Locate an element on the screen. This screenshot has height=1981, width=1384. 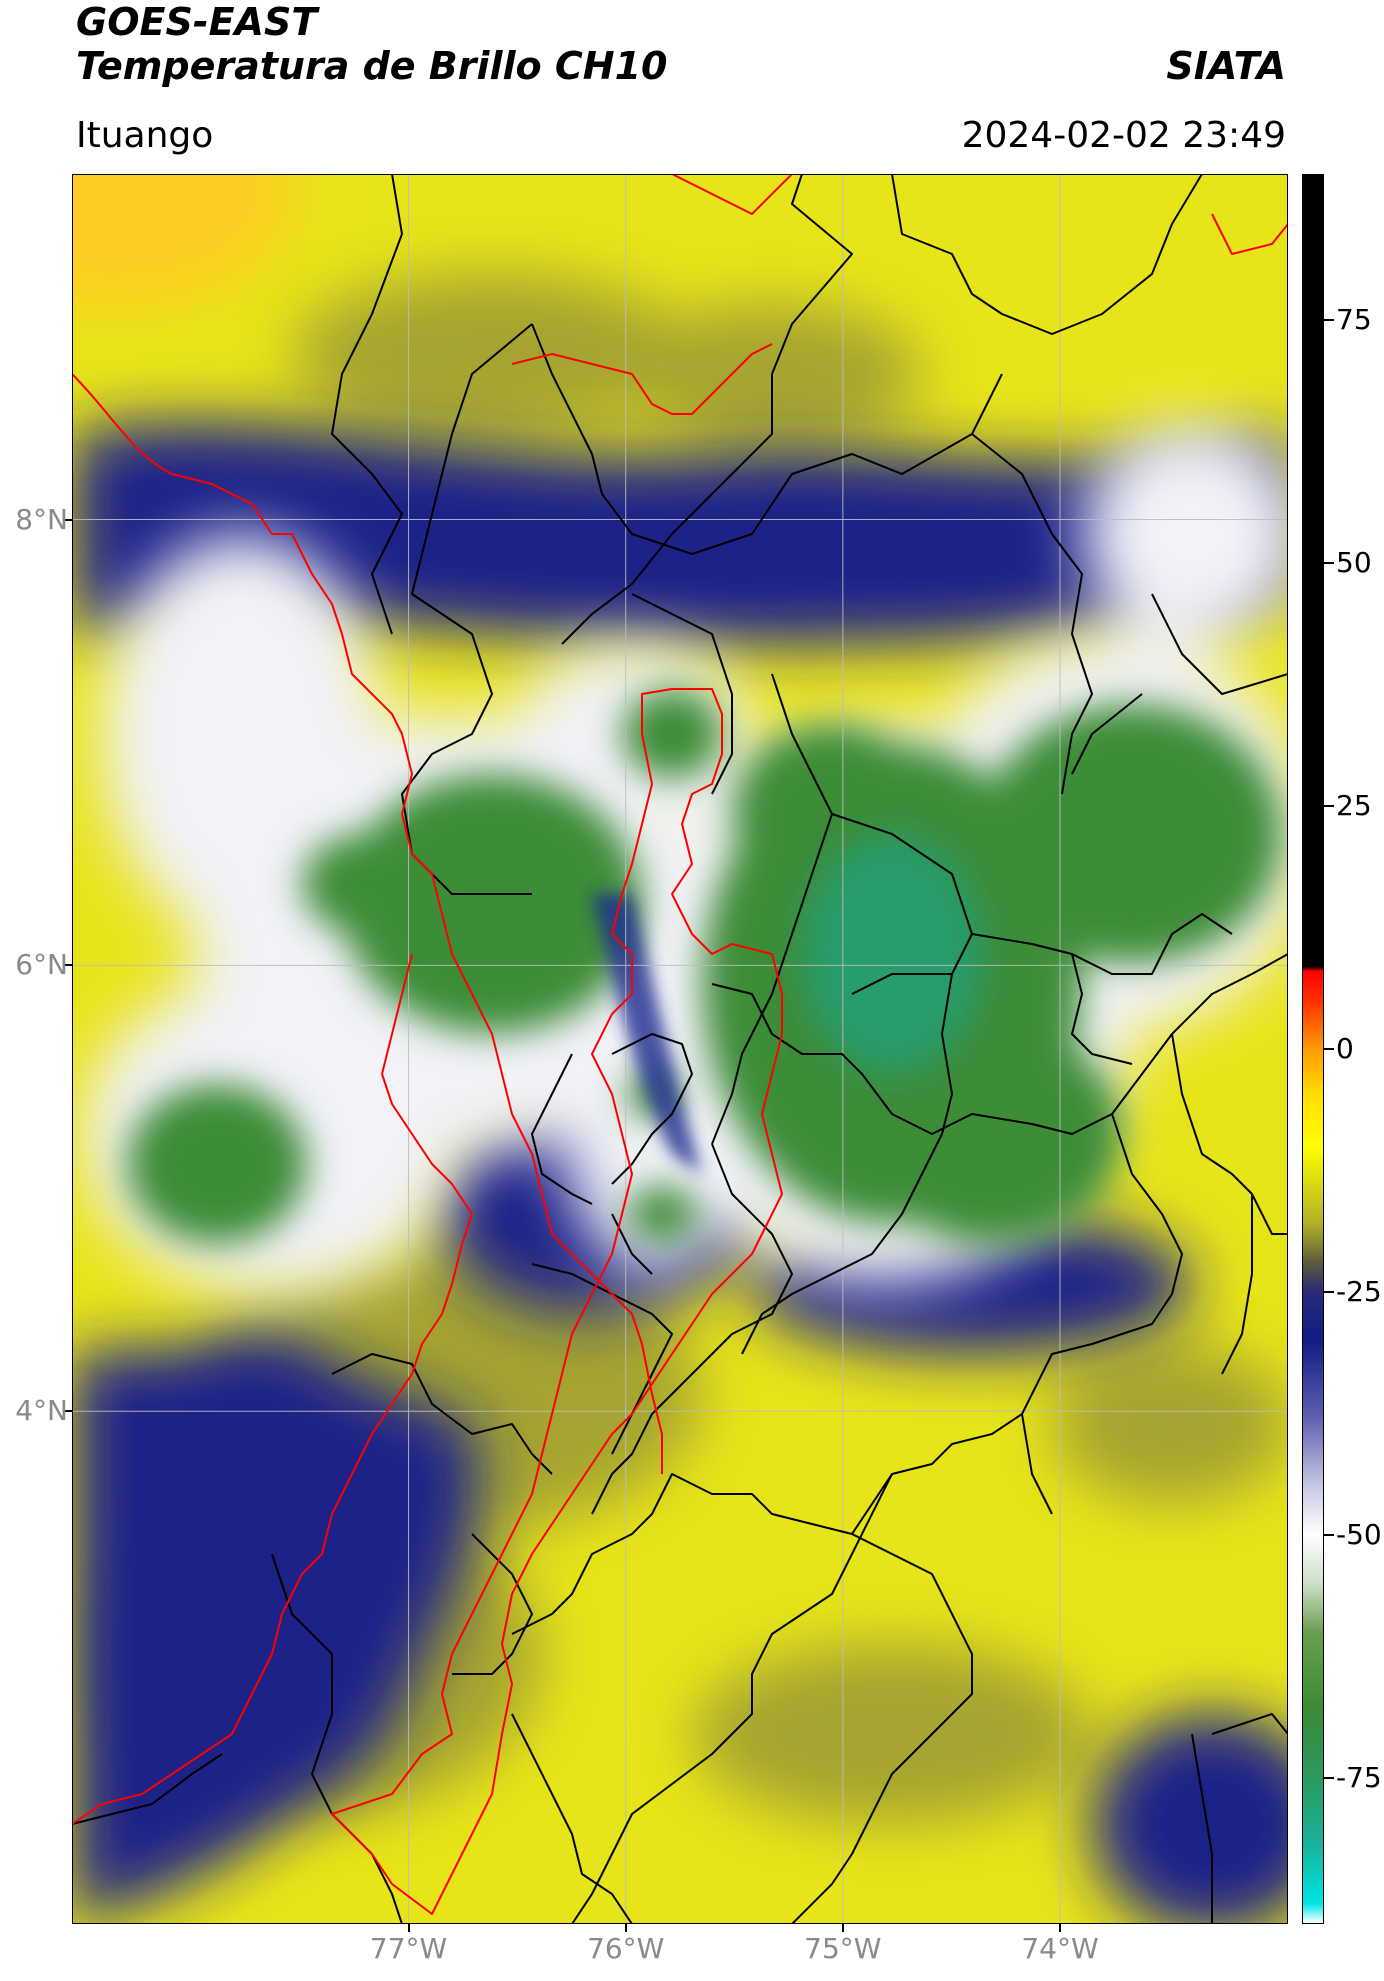
colorbar-label: 25 is located at coordinates (1354, 805).